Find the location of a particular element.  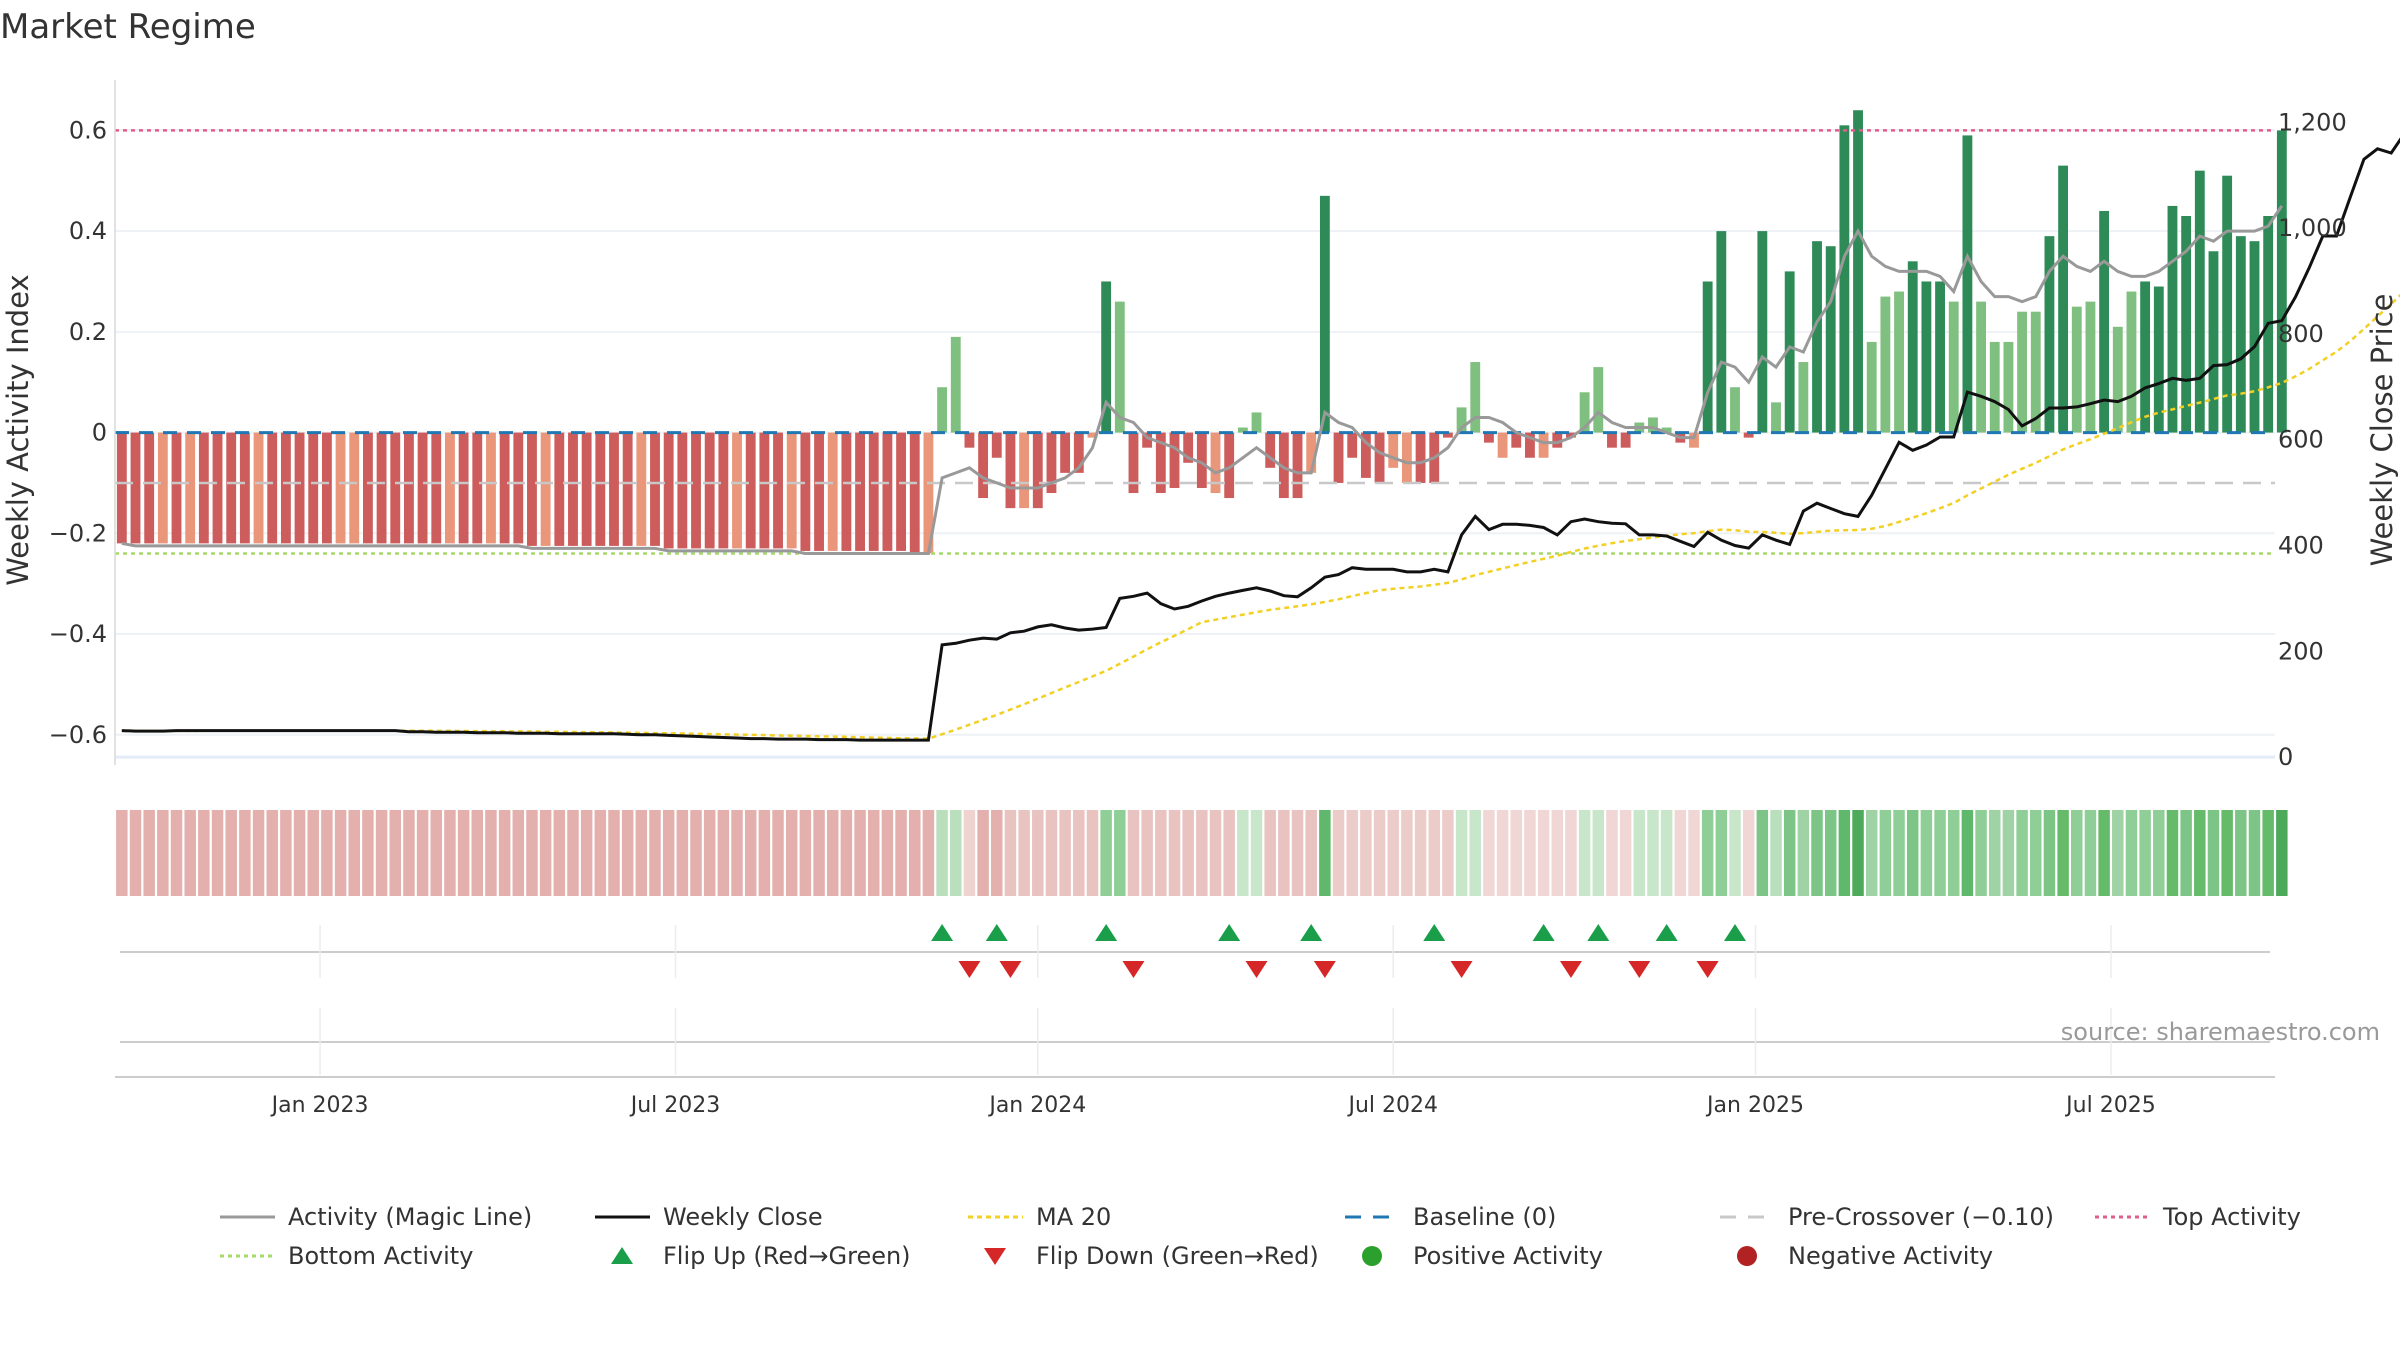

left-tick-label: −0.4 is located at coordinates (78, 634).